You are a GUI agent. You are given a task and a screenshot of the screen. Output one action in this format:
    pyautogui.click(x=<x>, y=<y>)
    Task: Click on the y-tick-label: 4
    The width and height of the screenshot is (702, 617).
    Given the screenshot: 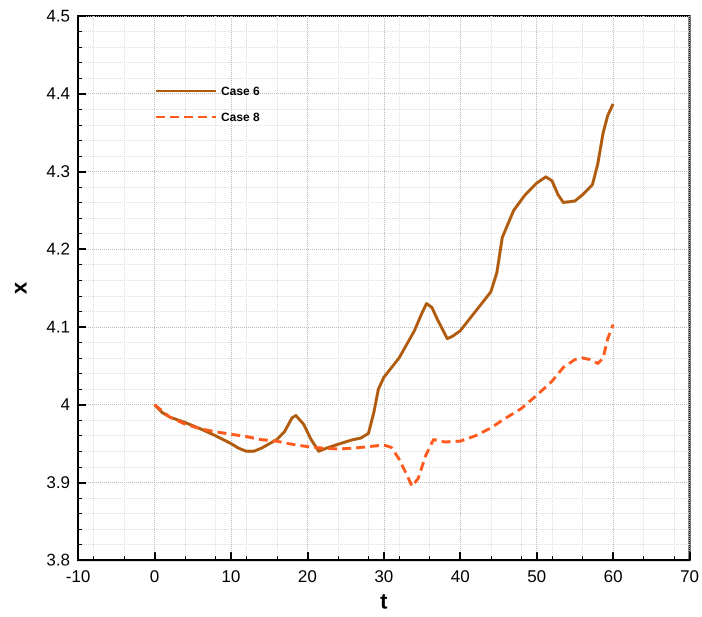 What is the action you would take?
    pyautogui.click(x=65, y=404)
    